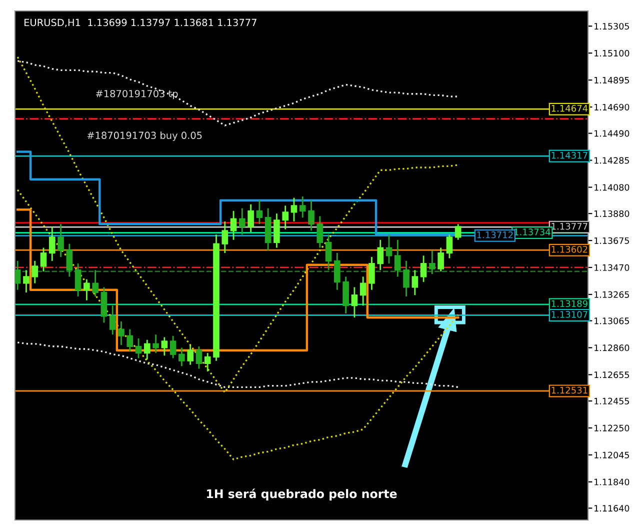  Describe the element at coordinates (612, 53) in the screenshot. I see `y-tick-label: 1.15100` at that location.